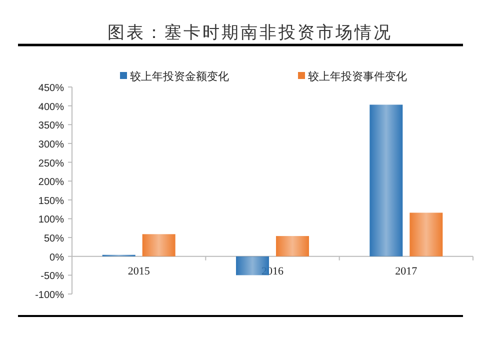  Describe the element at coordinates (52, 276) in the screenshot. I see `y-tick-label: -50%` at that location.